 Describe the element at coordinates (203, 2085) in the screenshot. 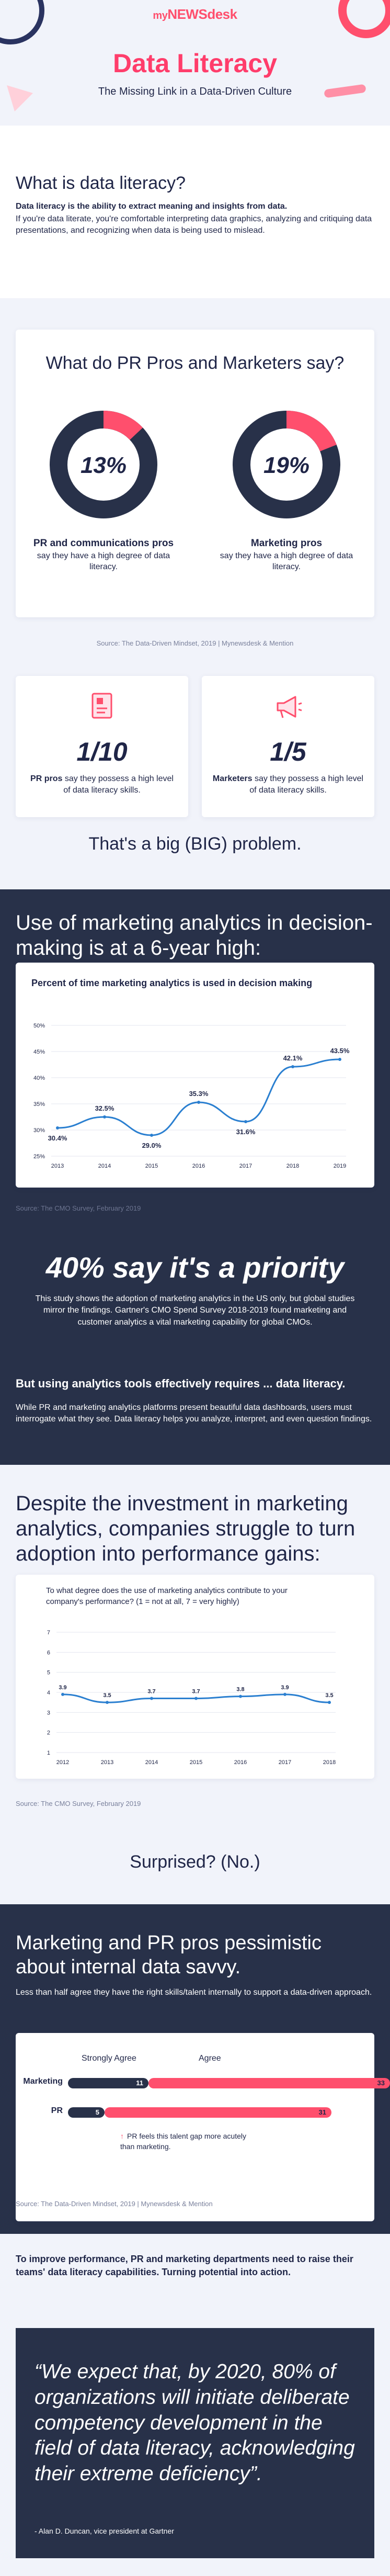

I see `stacked-bar-area: 11 33 5 31` at that location.